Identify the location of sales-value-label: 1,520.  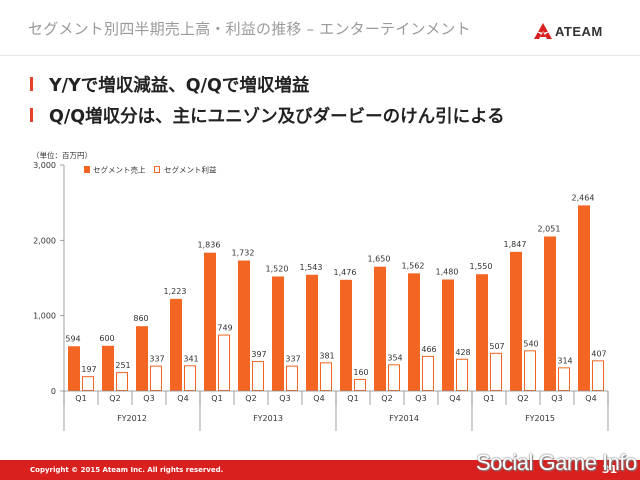
(277, 268).